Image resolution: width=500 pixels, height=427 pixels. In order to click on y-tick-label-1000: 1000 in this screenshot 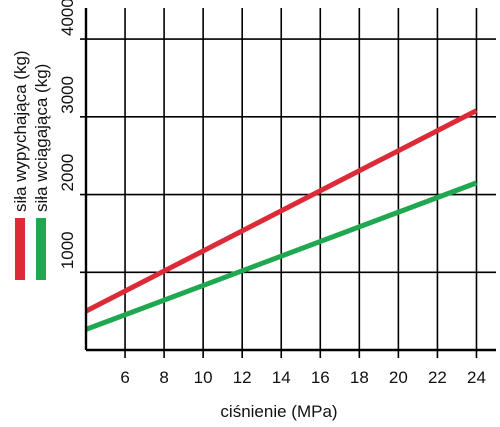, I will do `click(67, 250)`.